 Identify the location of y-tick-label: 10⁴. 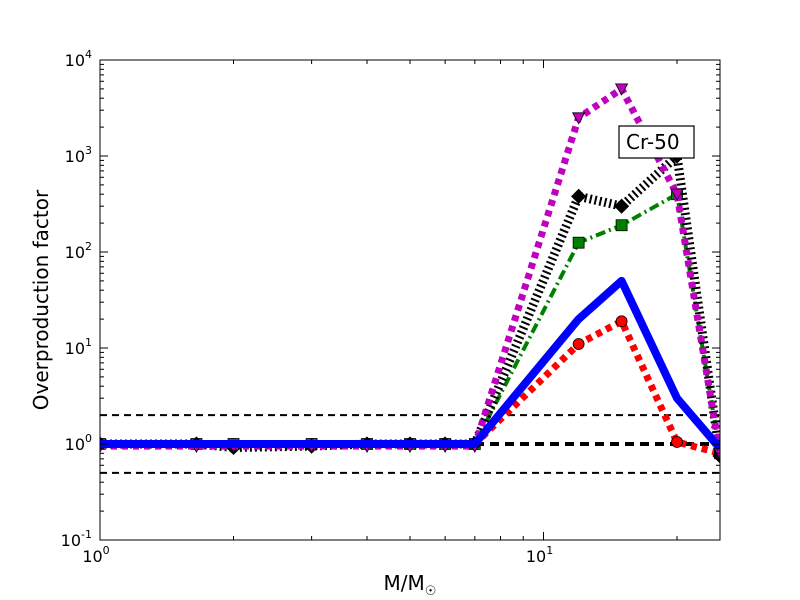
(78, 59).